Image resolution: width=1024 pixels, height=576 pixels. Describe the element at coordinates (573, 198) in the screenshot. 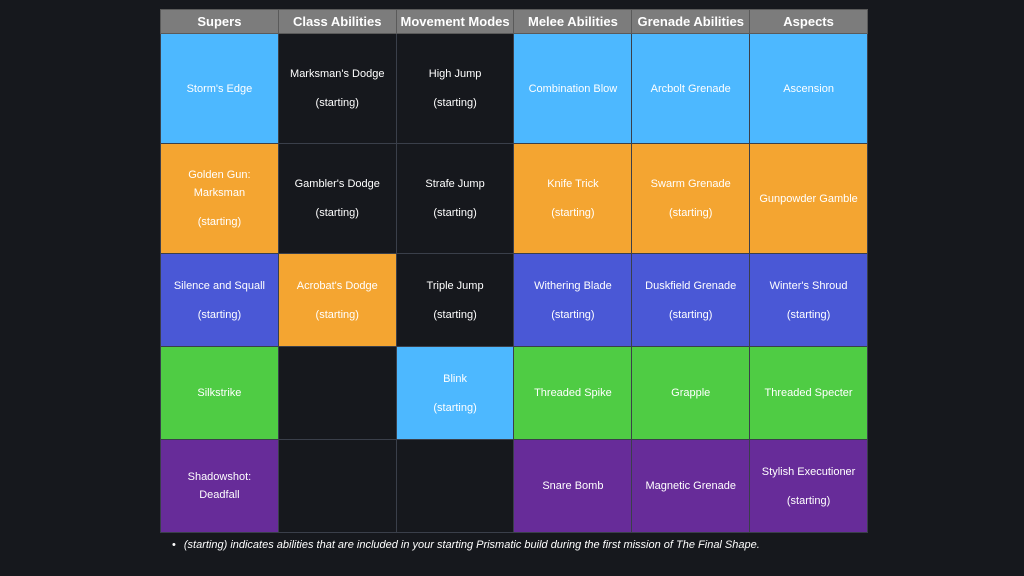

I see `ability-cell: Knife Trick (starting)` at that location.